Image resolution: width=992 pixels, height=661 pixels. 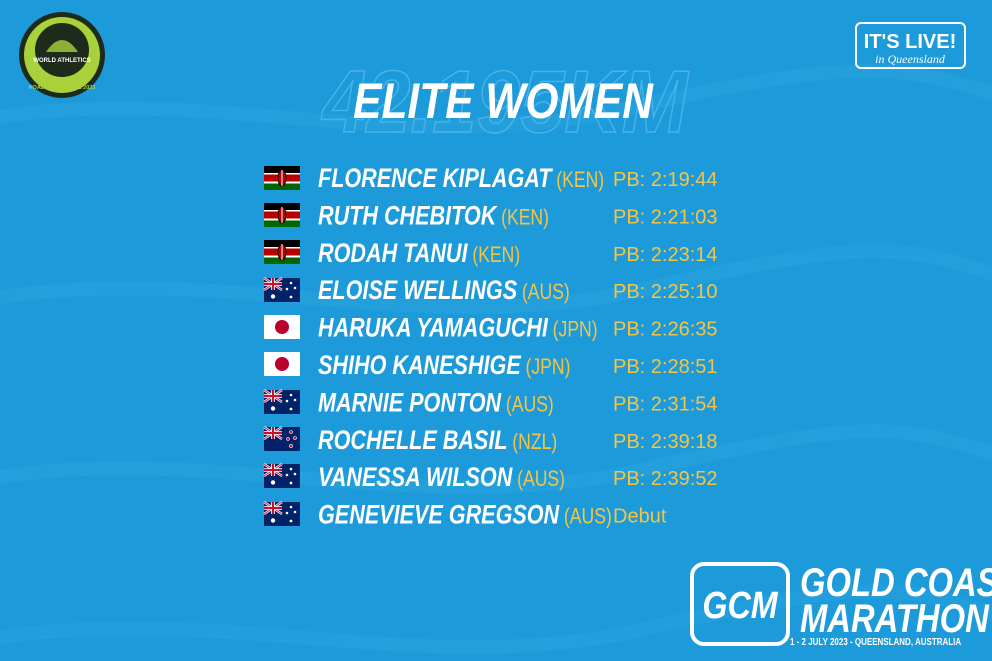 I want to click on athlete-name: FLORENCE KIPLAGAT, so click(x=435, y=179).